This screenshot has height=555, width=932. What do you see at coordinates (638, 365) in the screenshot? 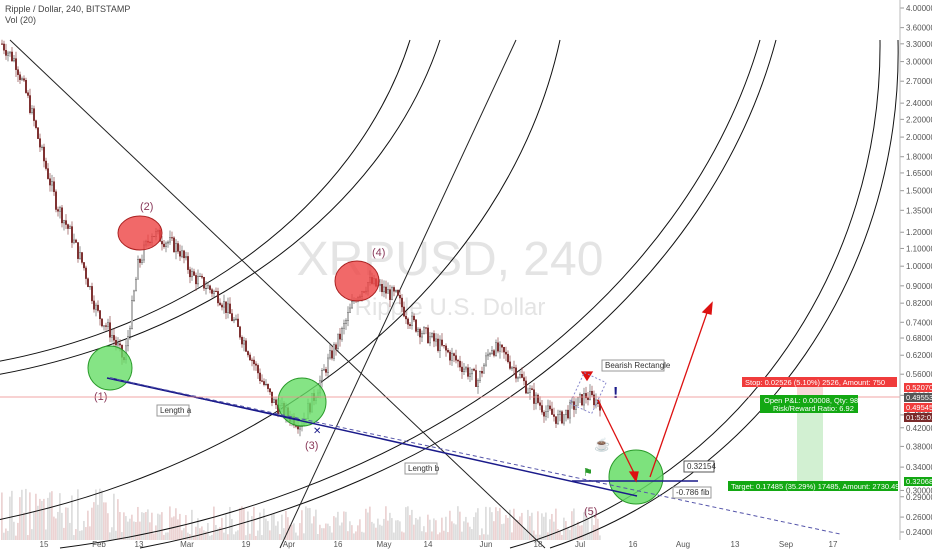
I see `label-bearish-rectangle: Bearish Rectangle` at bounding box center [638, 365].